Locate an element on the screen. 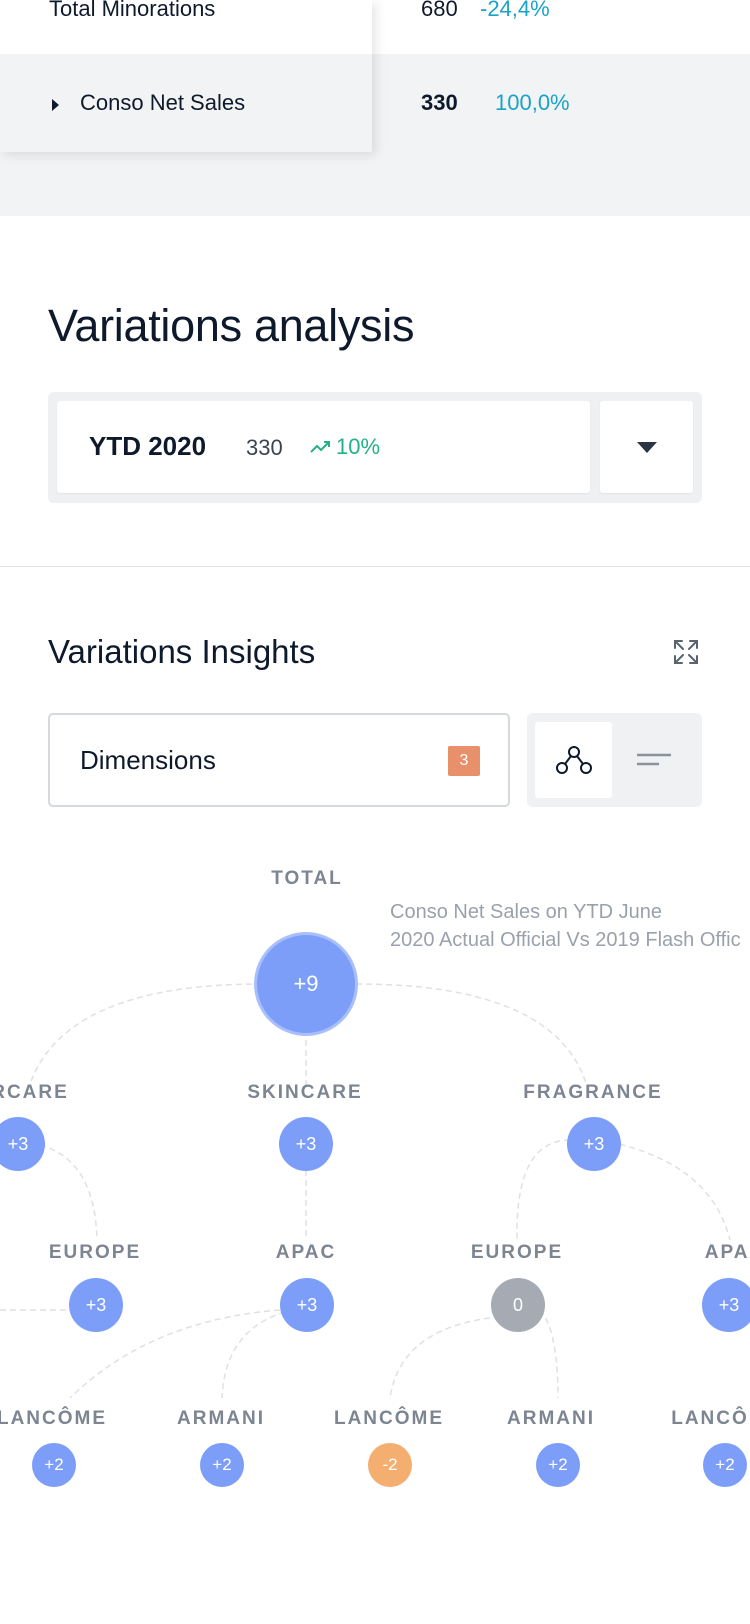  tree-node-total: +9 is located at coordinates (306, 984).